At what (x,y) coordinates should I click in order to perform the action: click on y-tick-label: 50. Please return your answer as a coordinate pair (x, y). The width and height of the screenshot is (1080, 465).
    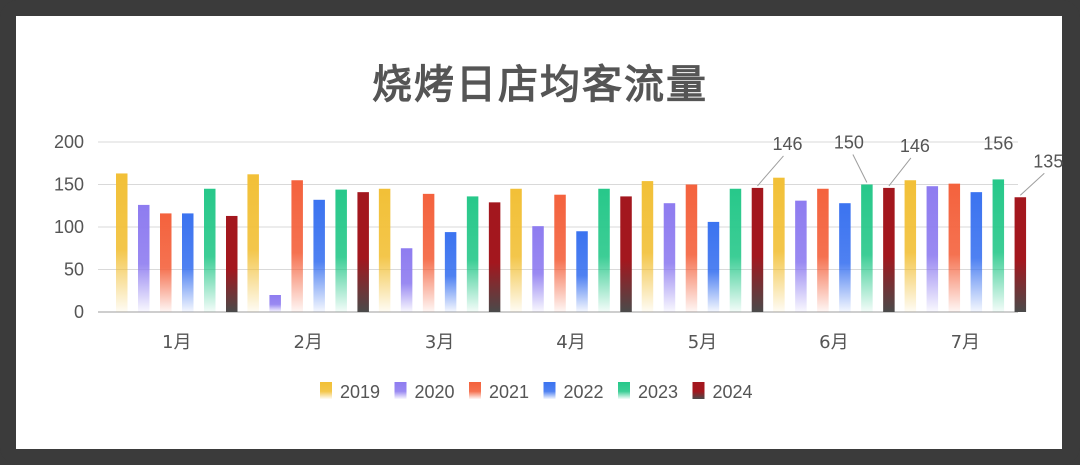
    Looking at the image, I should click on (74, 270).